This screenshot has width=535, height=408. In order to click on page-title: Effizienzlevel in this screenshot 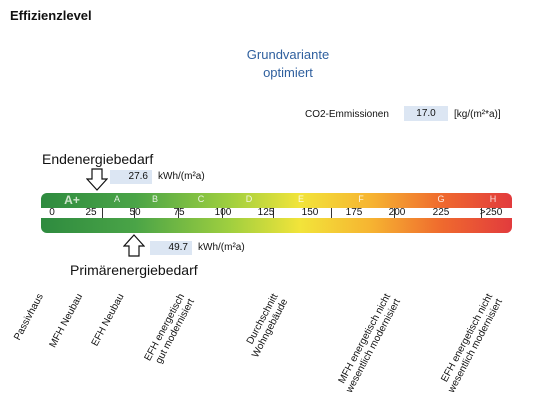, I will do `click(51, 15)`.